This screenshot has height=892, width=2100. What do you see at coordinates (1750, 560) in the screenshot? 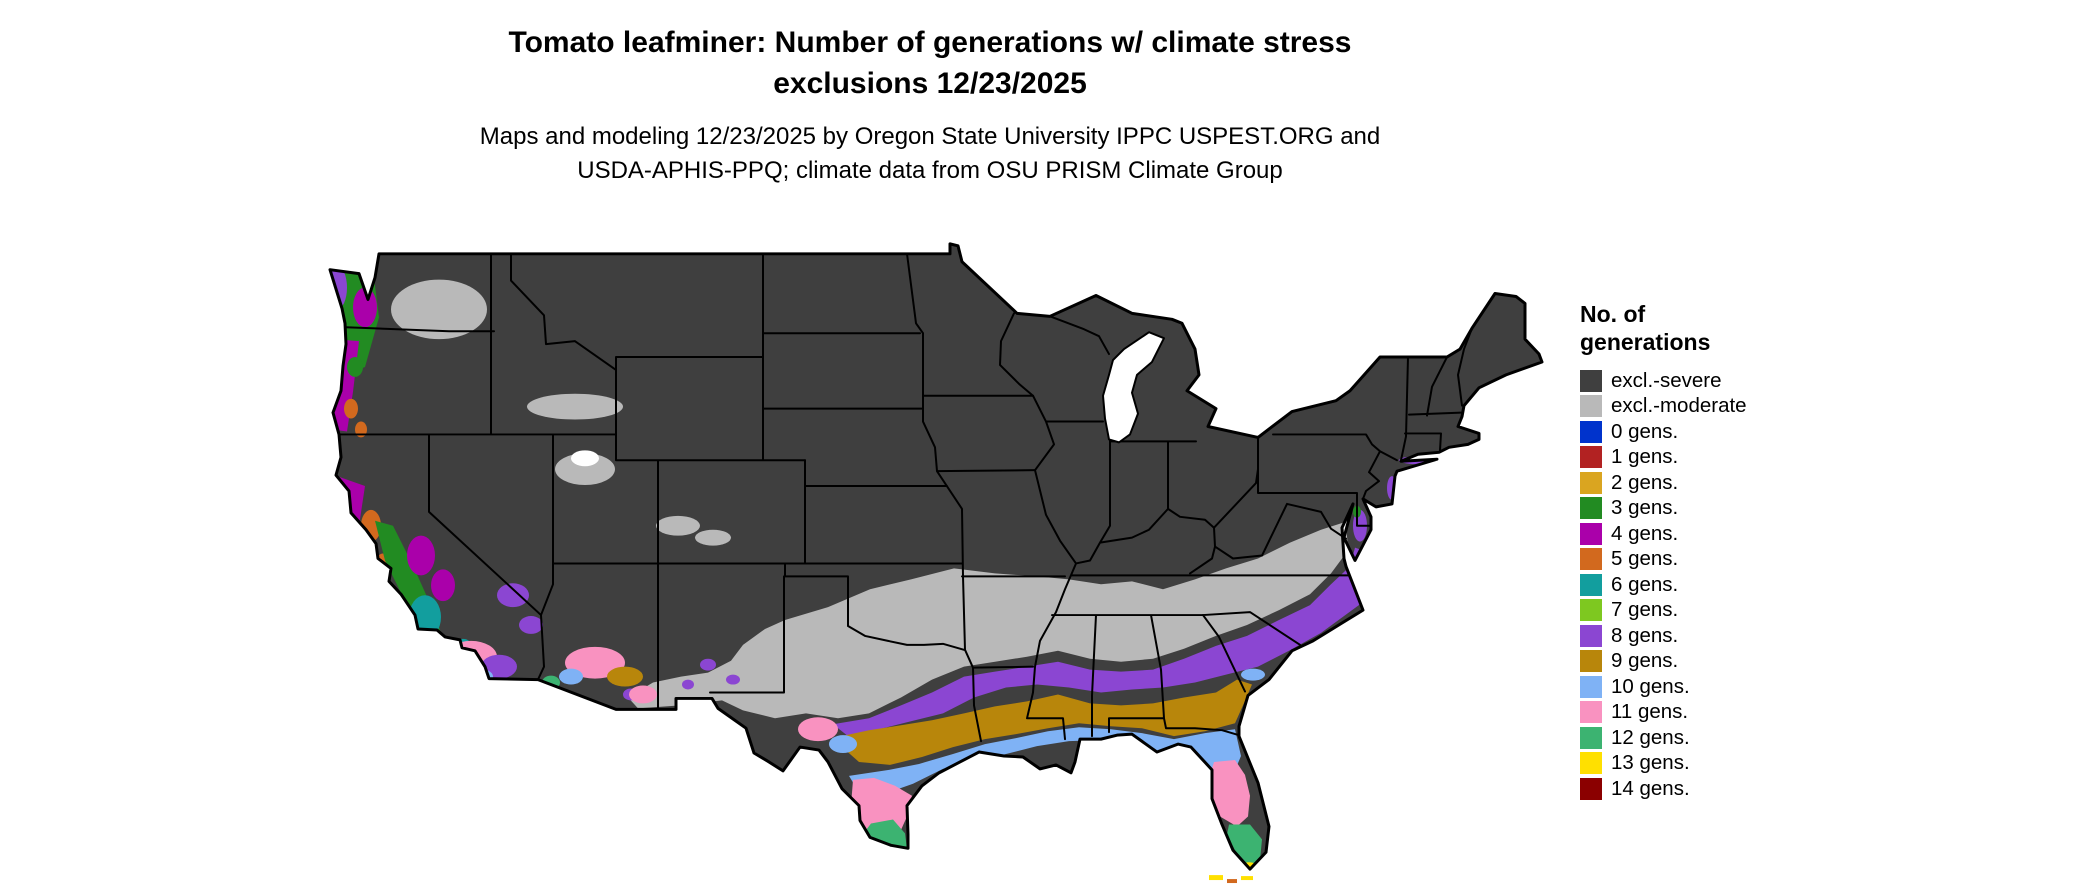
I see `legend-item: 5 gens.` at bounding box center [1750, 560].